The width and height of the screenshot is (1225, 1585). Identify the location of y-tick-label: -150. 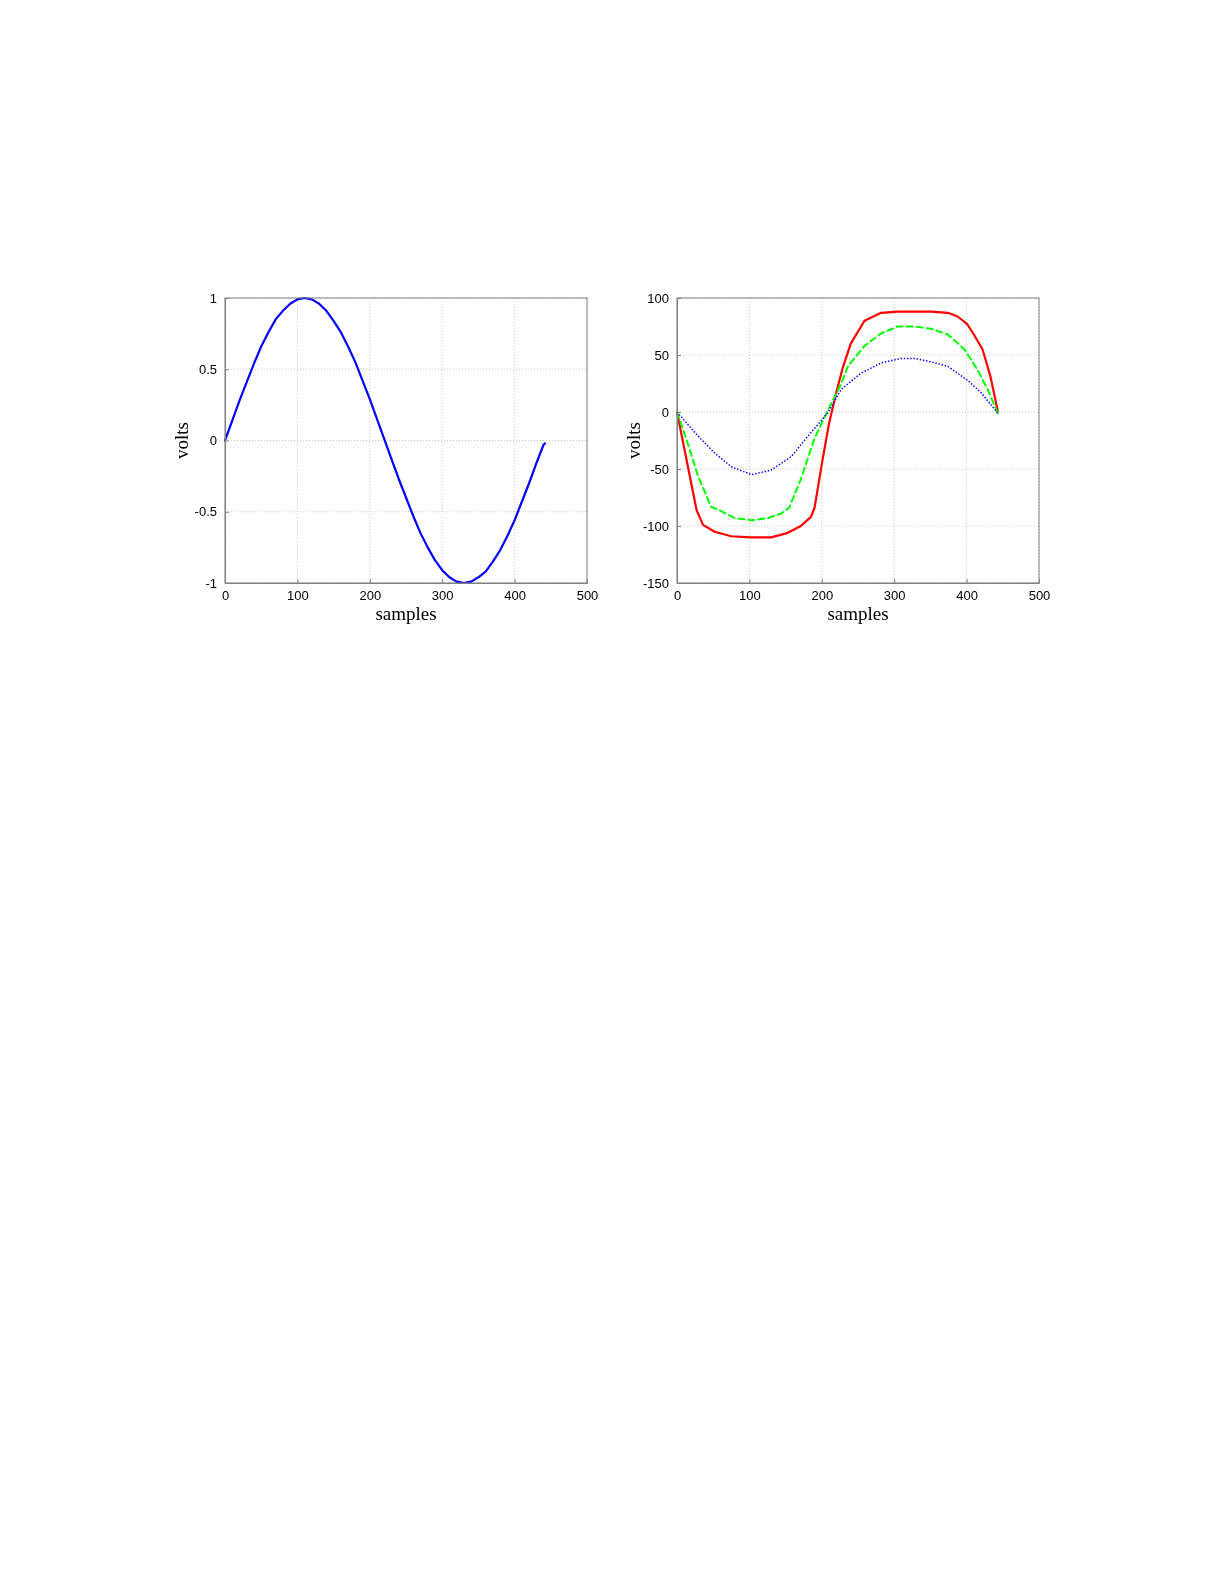
(655, 583).